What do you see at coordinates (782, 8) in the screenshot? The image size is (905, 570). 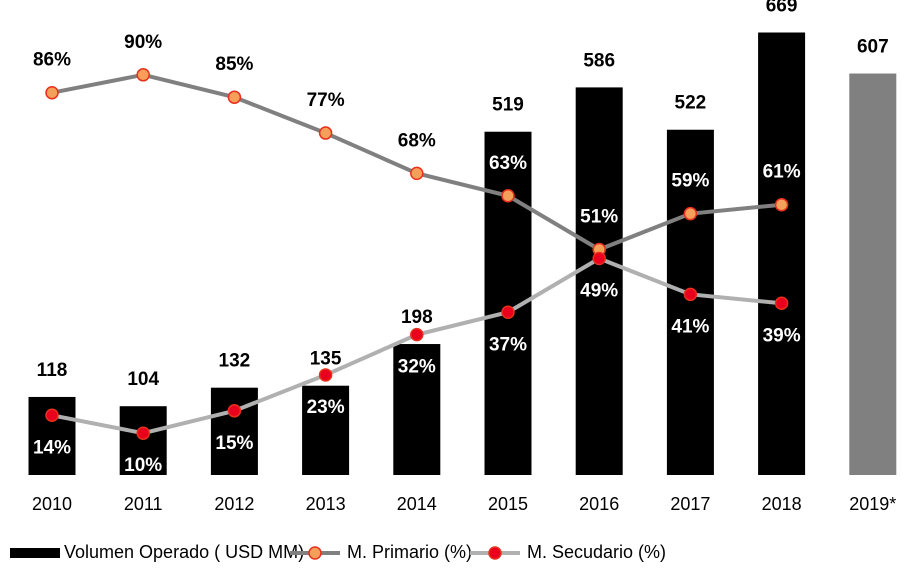 I see `bar-value-label: 669` at bounding box center [782, 8].